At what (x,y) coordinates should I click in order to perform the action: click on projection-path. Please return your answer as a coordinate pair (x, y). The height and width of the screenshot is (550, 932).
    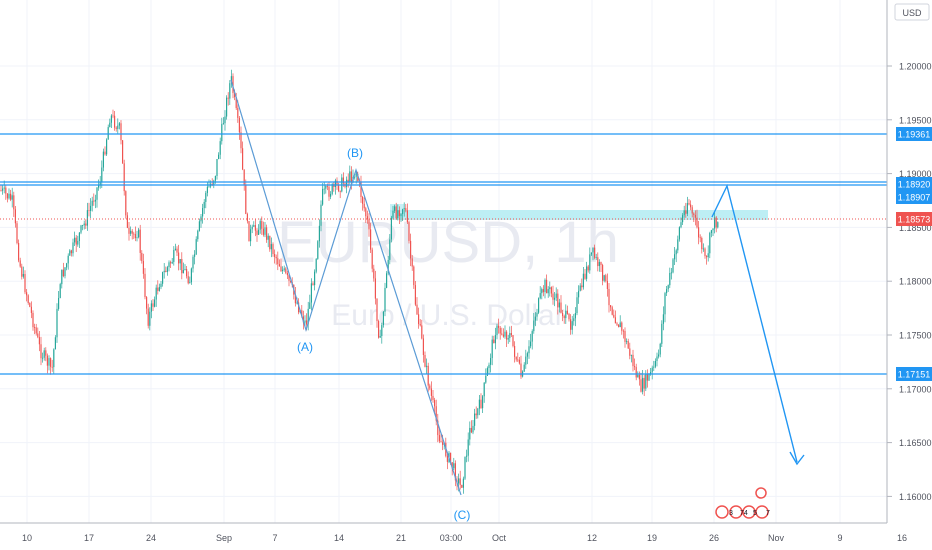
    Looking at the image, I should click on (754, 323).